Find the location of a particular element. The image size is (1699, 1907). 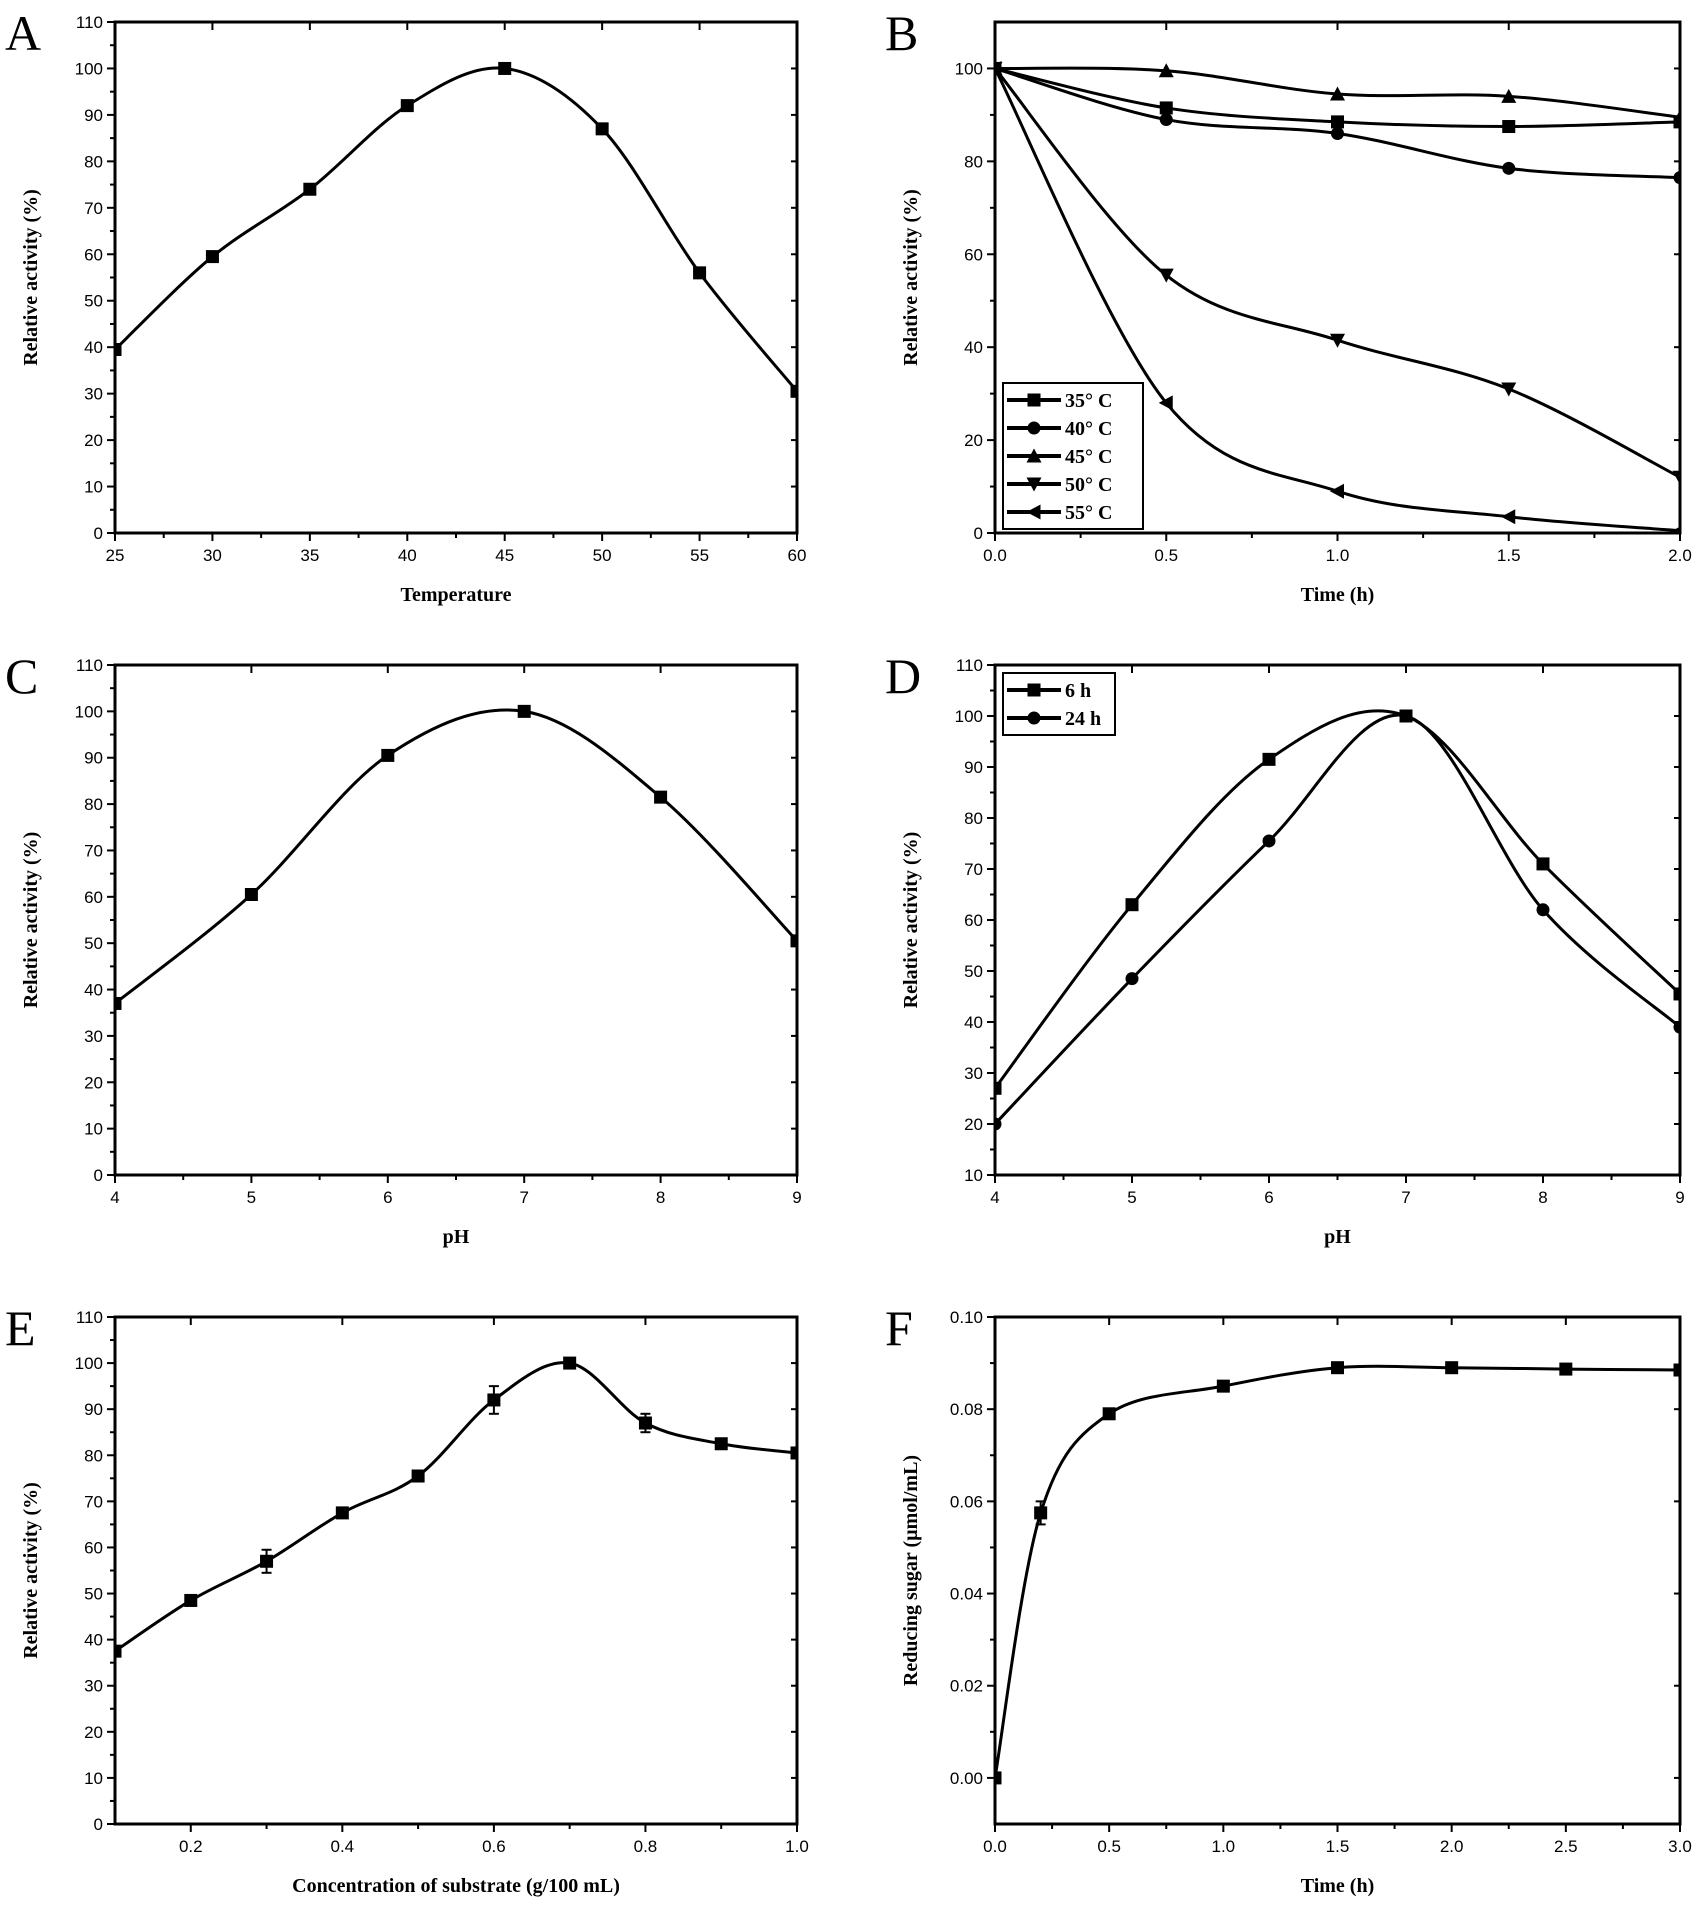

legend-label: 35° C is located at coordinates (1088, 401).